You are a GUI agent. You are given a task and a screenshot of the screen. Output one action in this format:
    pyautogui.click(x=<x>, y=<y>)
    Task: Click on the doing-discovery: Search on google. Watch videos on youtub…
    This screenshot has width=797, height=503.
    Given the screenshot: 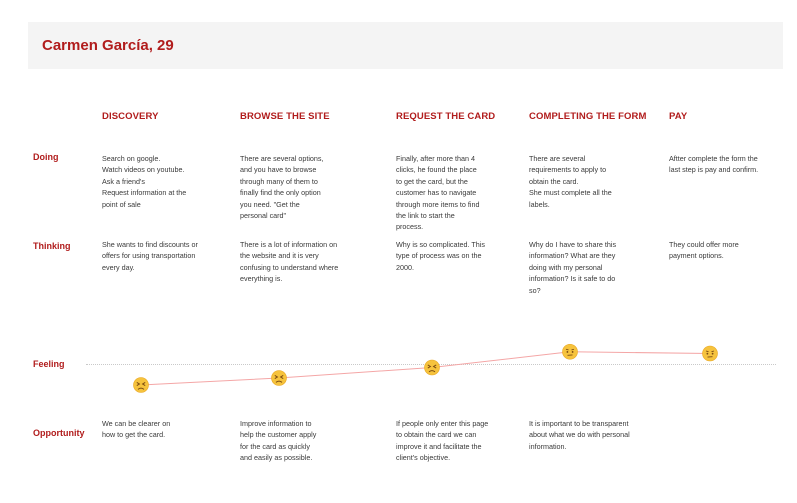 What is the action you would take?
    pyautogui.click(x=144, y=181)
    